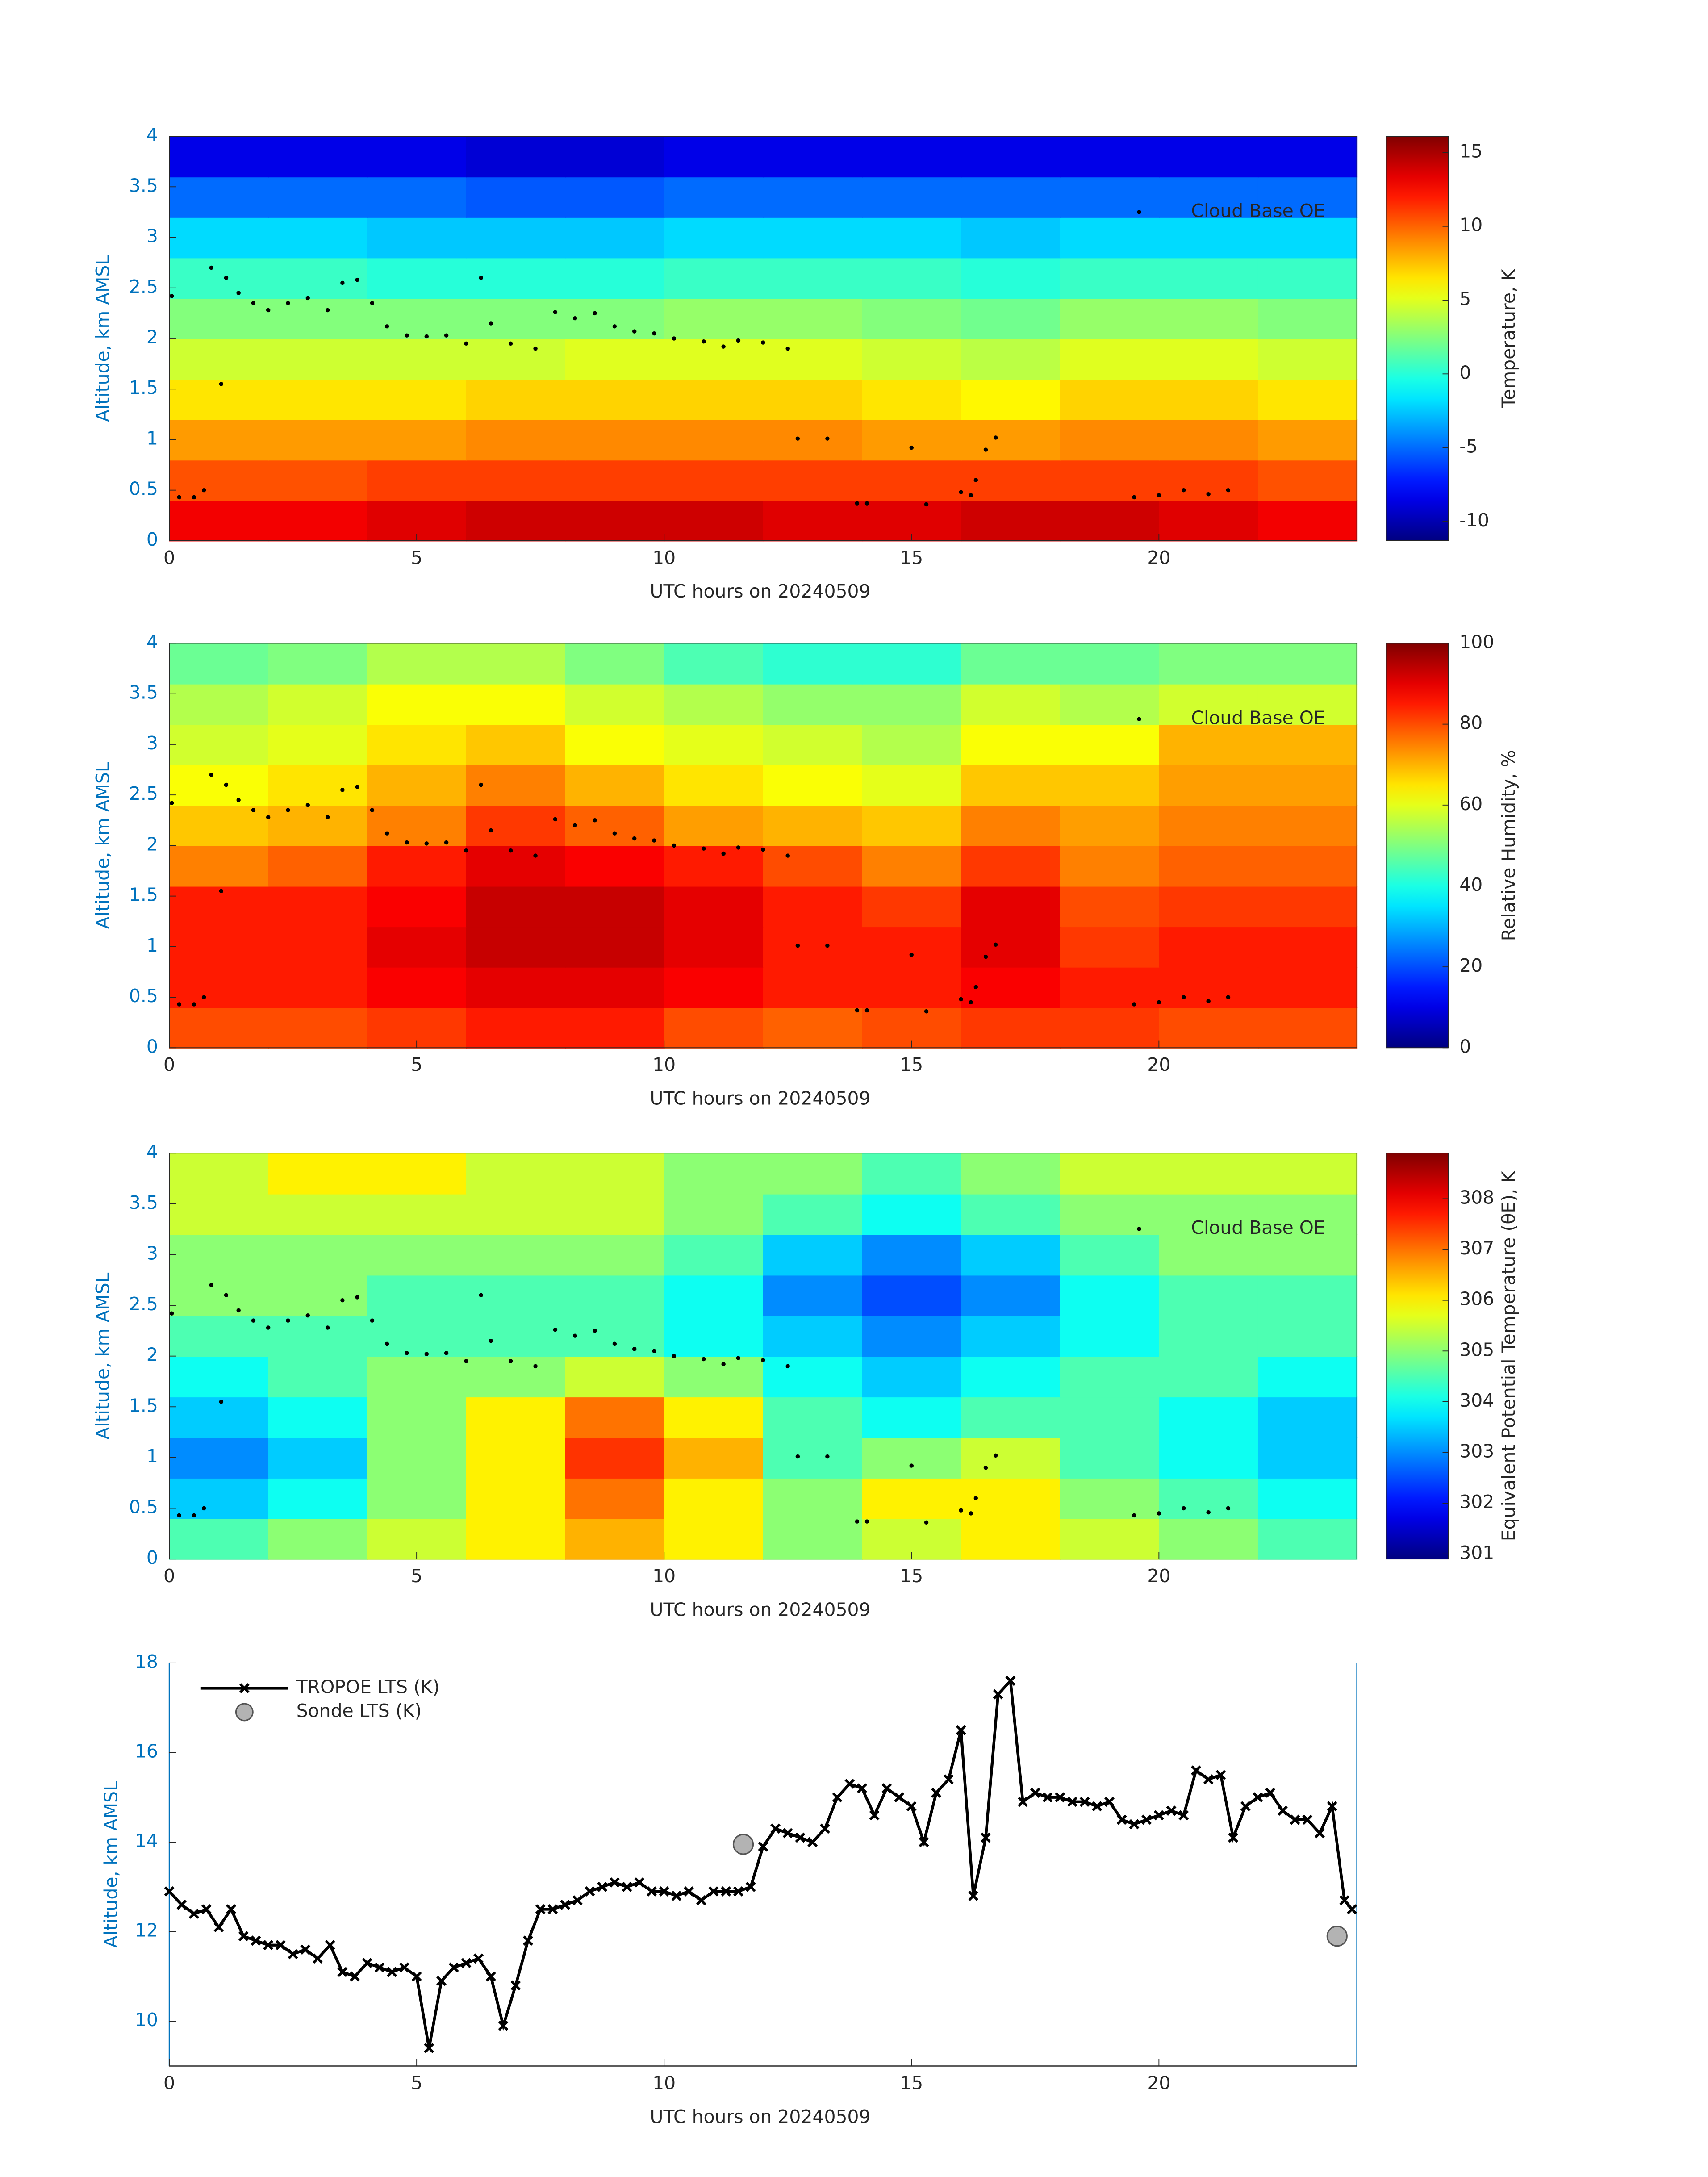 This screenshot has height=2177, width=1708. I want to click on colorbar-tick-label: 80, so click(1470, 723).